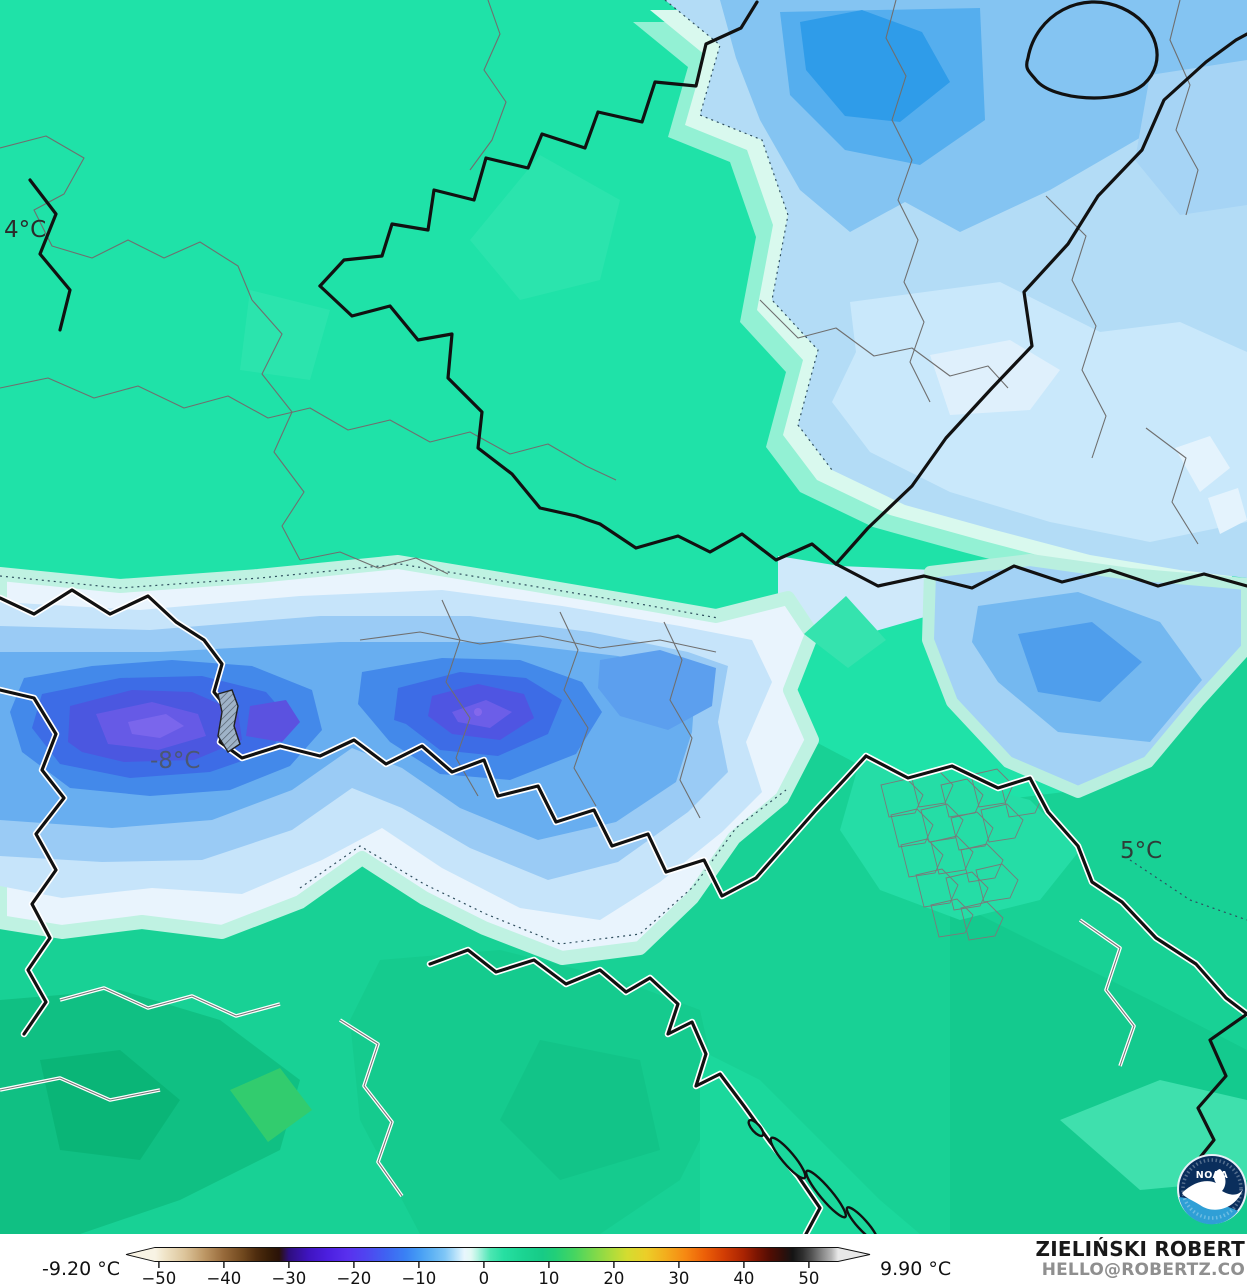 The image size is (1247, 1287). Describe the element at coordinates (498, 1254) in the screenshot. I see `colorbar` at that location.